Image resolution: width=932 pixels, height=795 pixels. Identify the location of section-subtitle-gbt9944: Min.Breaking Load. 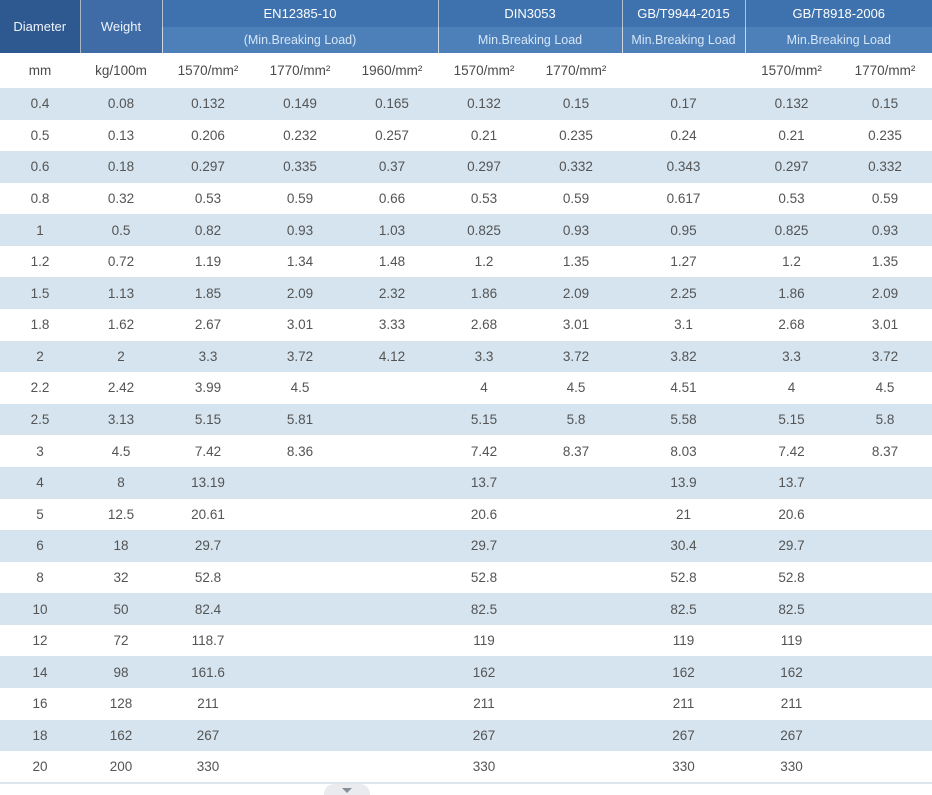
(683, 40).